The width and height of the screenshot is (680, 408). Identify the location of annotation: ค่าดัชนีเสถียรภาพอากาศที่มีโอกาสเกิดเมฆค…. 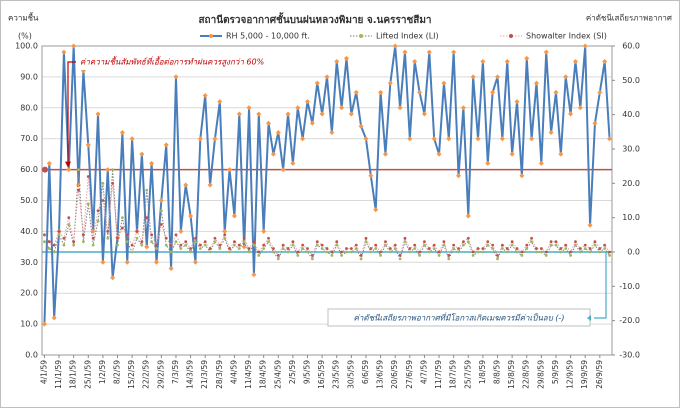
(459, 317).